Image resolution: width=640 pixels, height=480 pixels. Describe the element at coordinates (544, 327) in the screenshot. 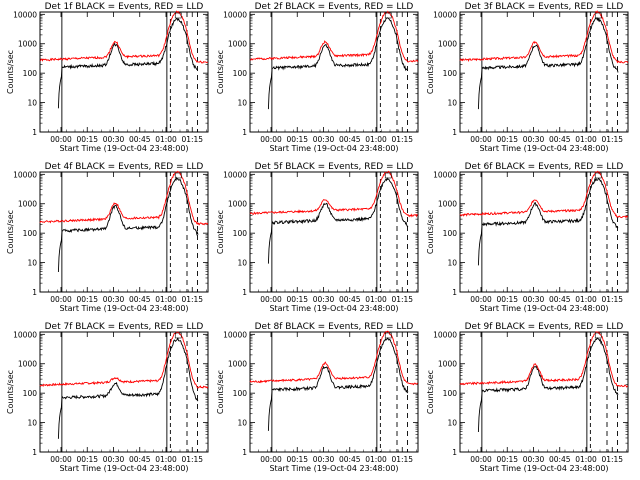

I see `panel-title: Det 9f BLACK = Events, RED = LLD` at that location.